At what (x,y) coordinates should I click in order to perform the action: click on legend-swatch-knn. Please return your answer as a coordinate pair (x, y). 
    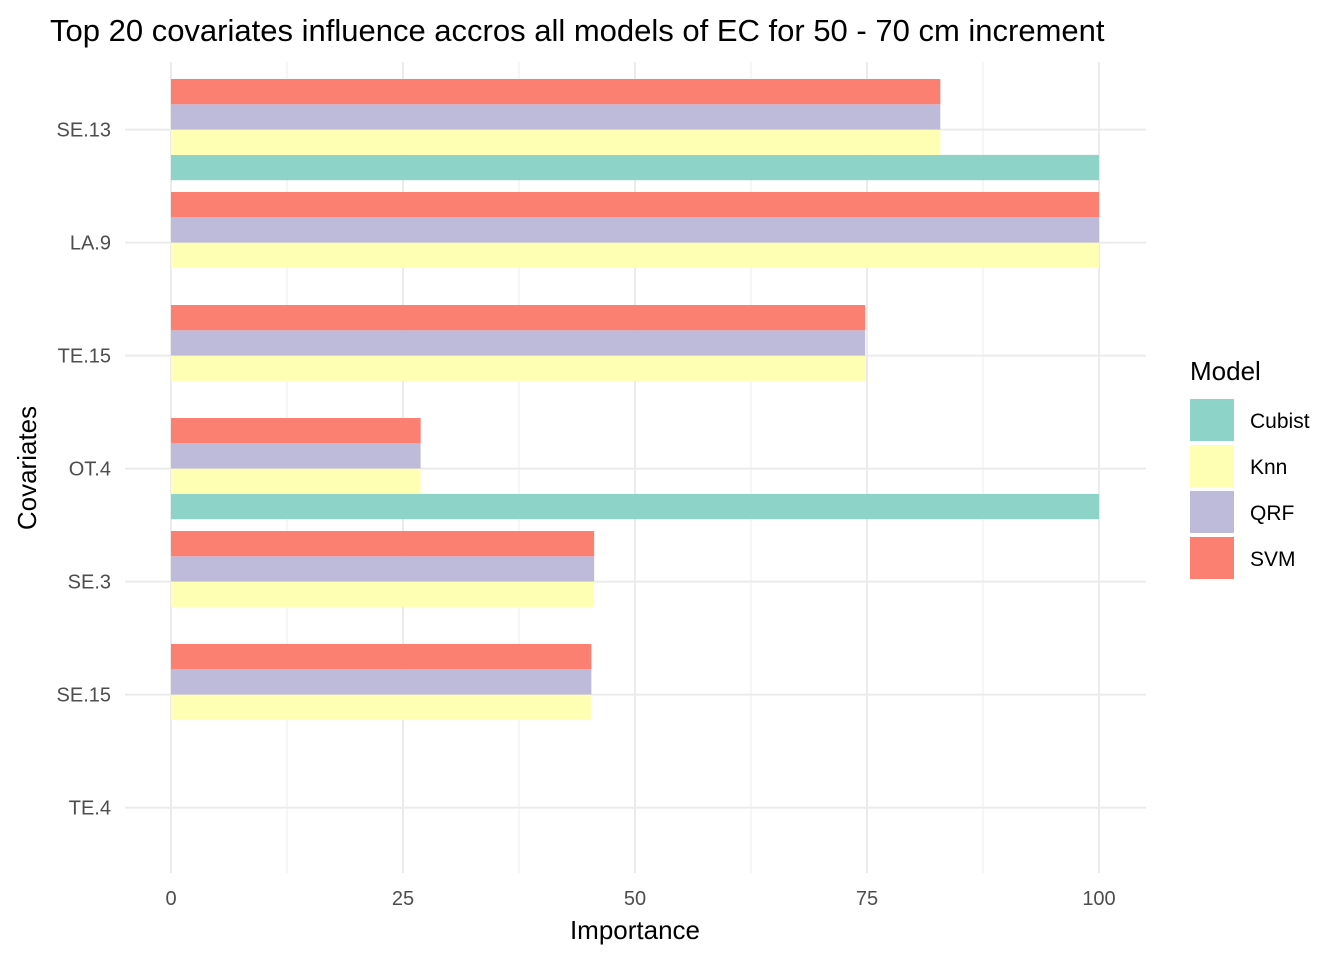
    Looking at the image, I should click on (1212, 466).